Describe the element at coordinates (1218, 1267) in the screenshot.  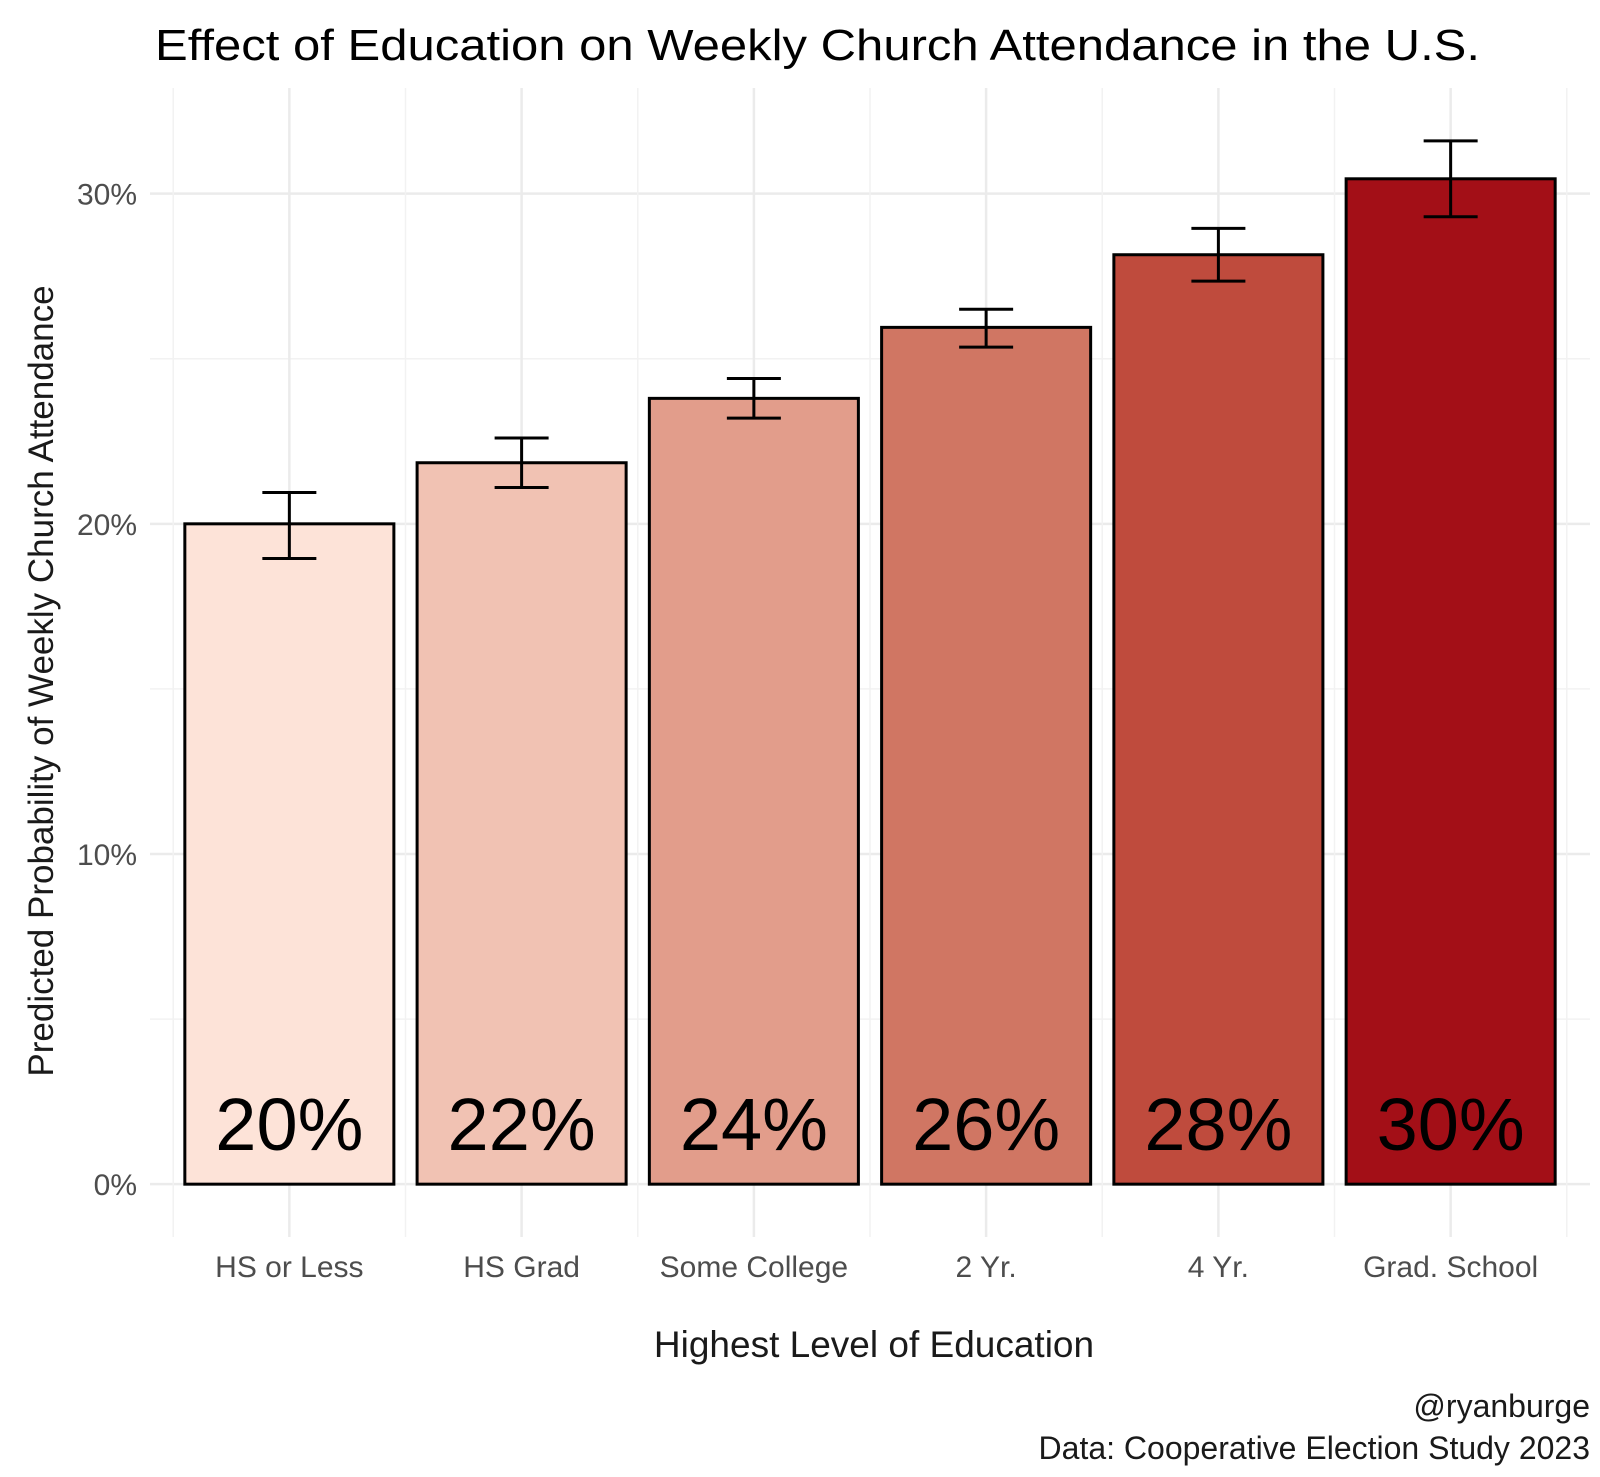
I see `x-tick-label: 4 Yr.` at that location.